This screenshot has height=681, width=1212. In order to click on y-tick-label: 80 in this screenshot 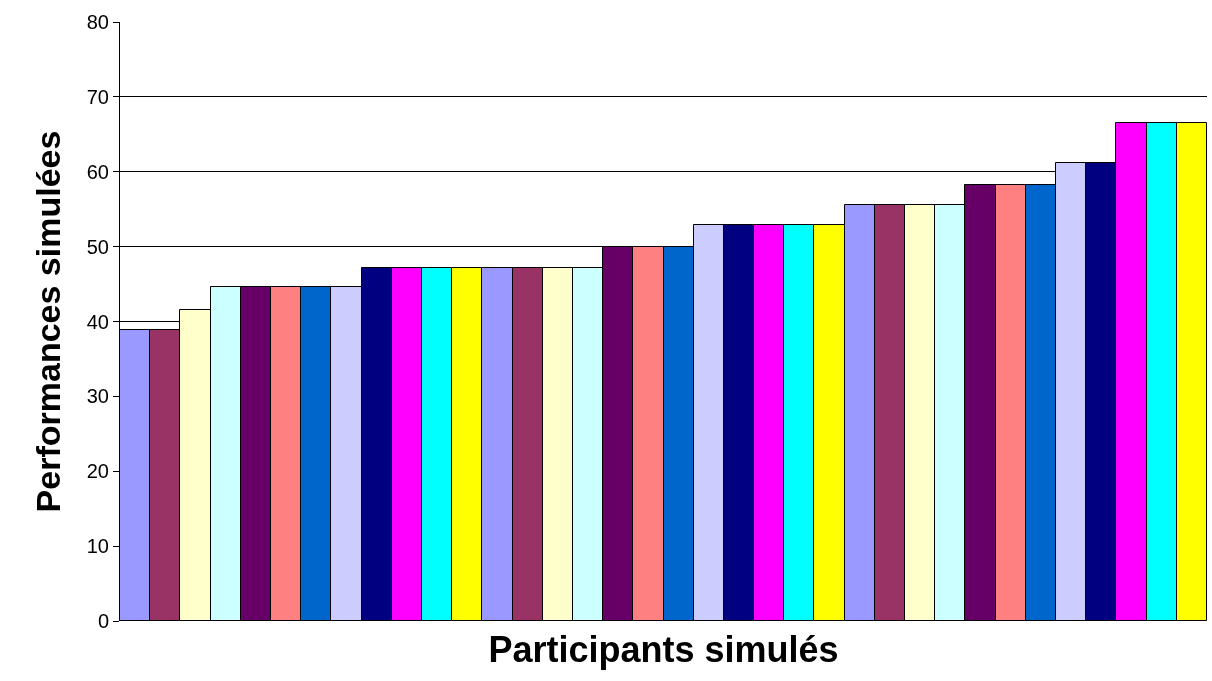, I will do `click(97, 22)`.